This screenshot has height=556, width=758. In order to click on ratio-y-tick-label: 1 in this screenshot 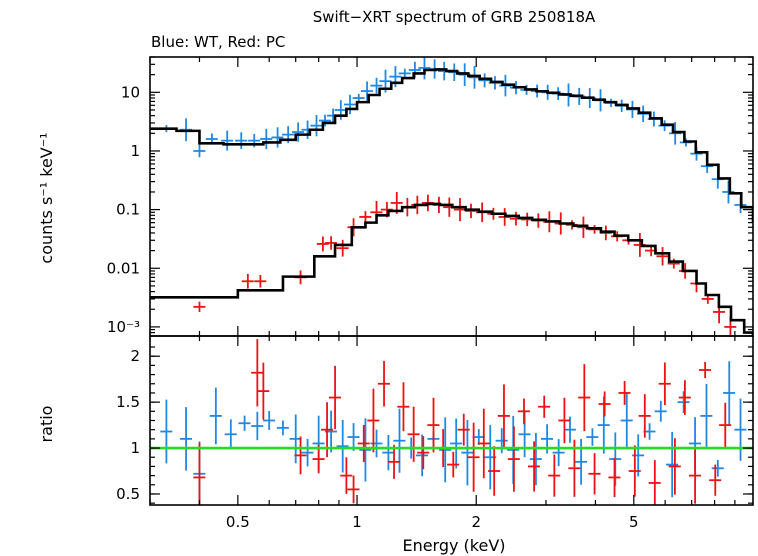, I will do `click(135, 448)`.